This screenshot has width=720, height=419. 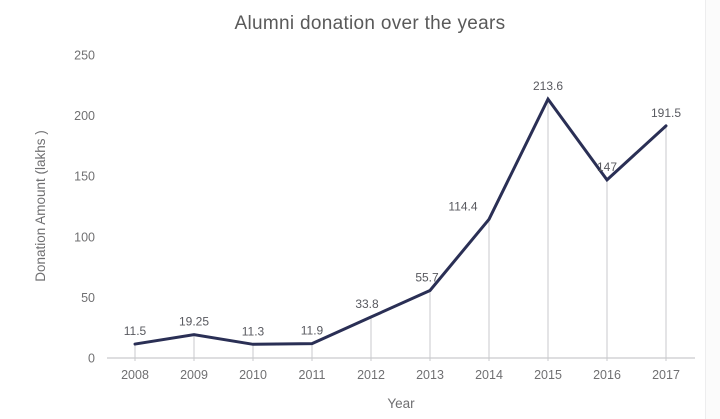 I want to click on x-tick-label: 2014, so click(x=489, y=375).